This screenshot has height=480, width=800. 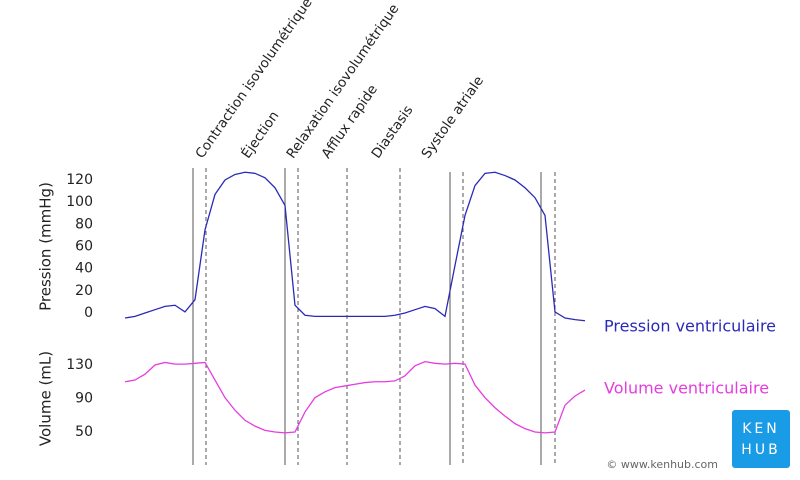 I want to click on phase-label: Systole atriale, so click(x=452, y=117).